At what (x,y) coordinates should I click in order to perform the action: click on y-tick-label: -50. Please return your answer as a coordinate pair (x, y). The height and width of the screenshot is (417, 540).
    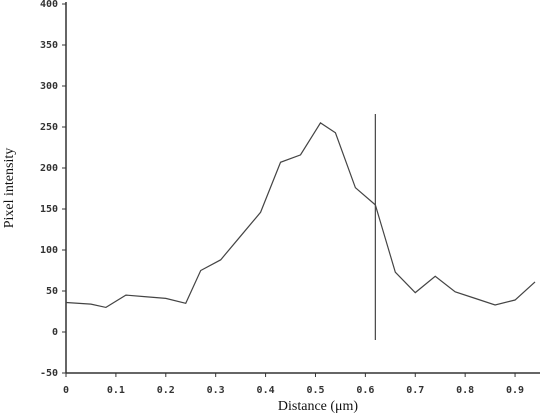
    Looking at the image, I should click on (49, 373).